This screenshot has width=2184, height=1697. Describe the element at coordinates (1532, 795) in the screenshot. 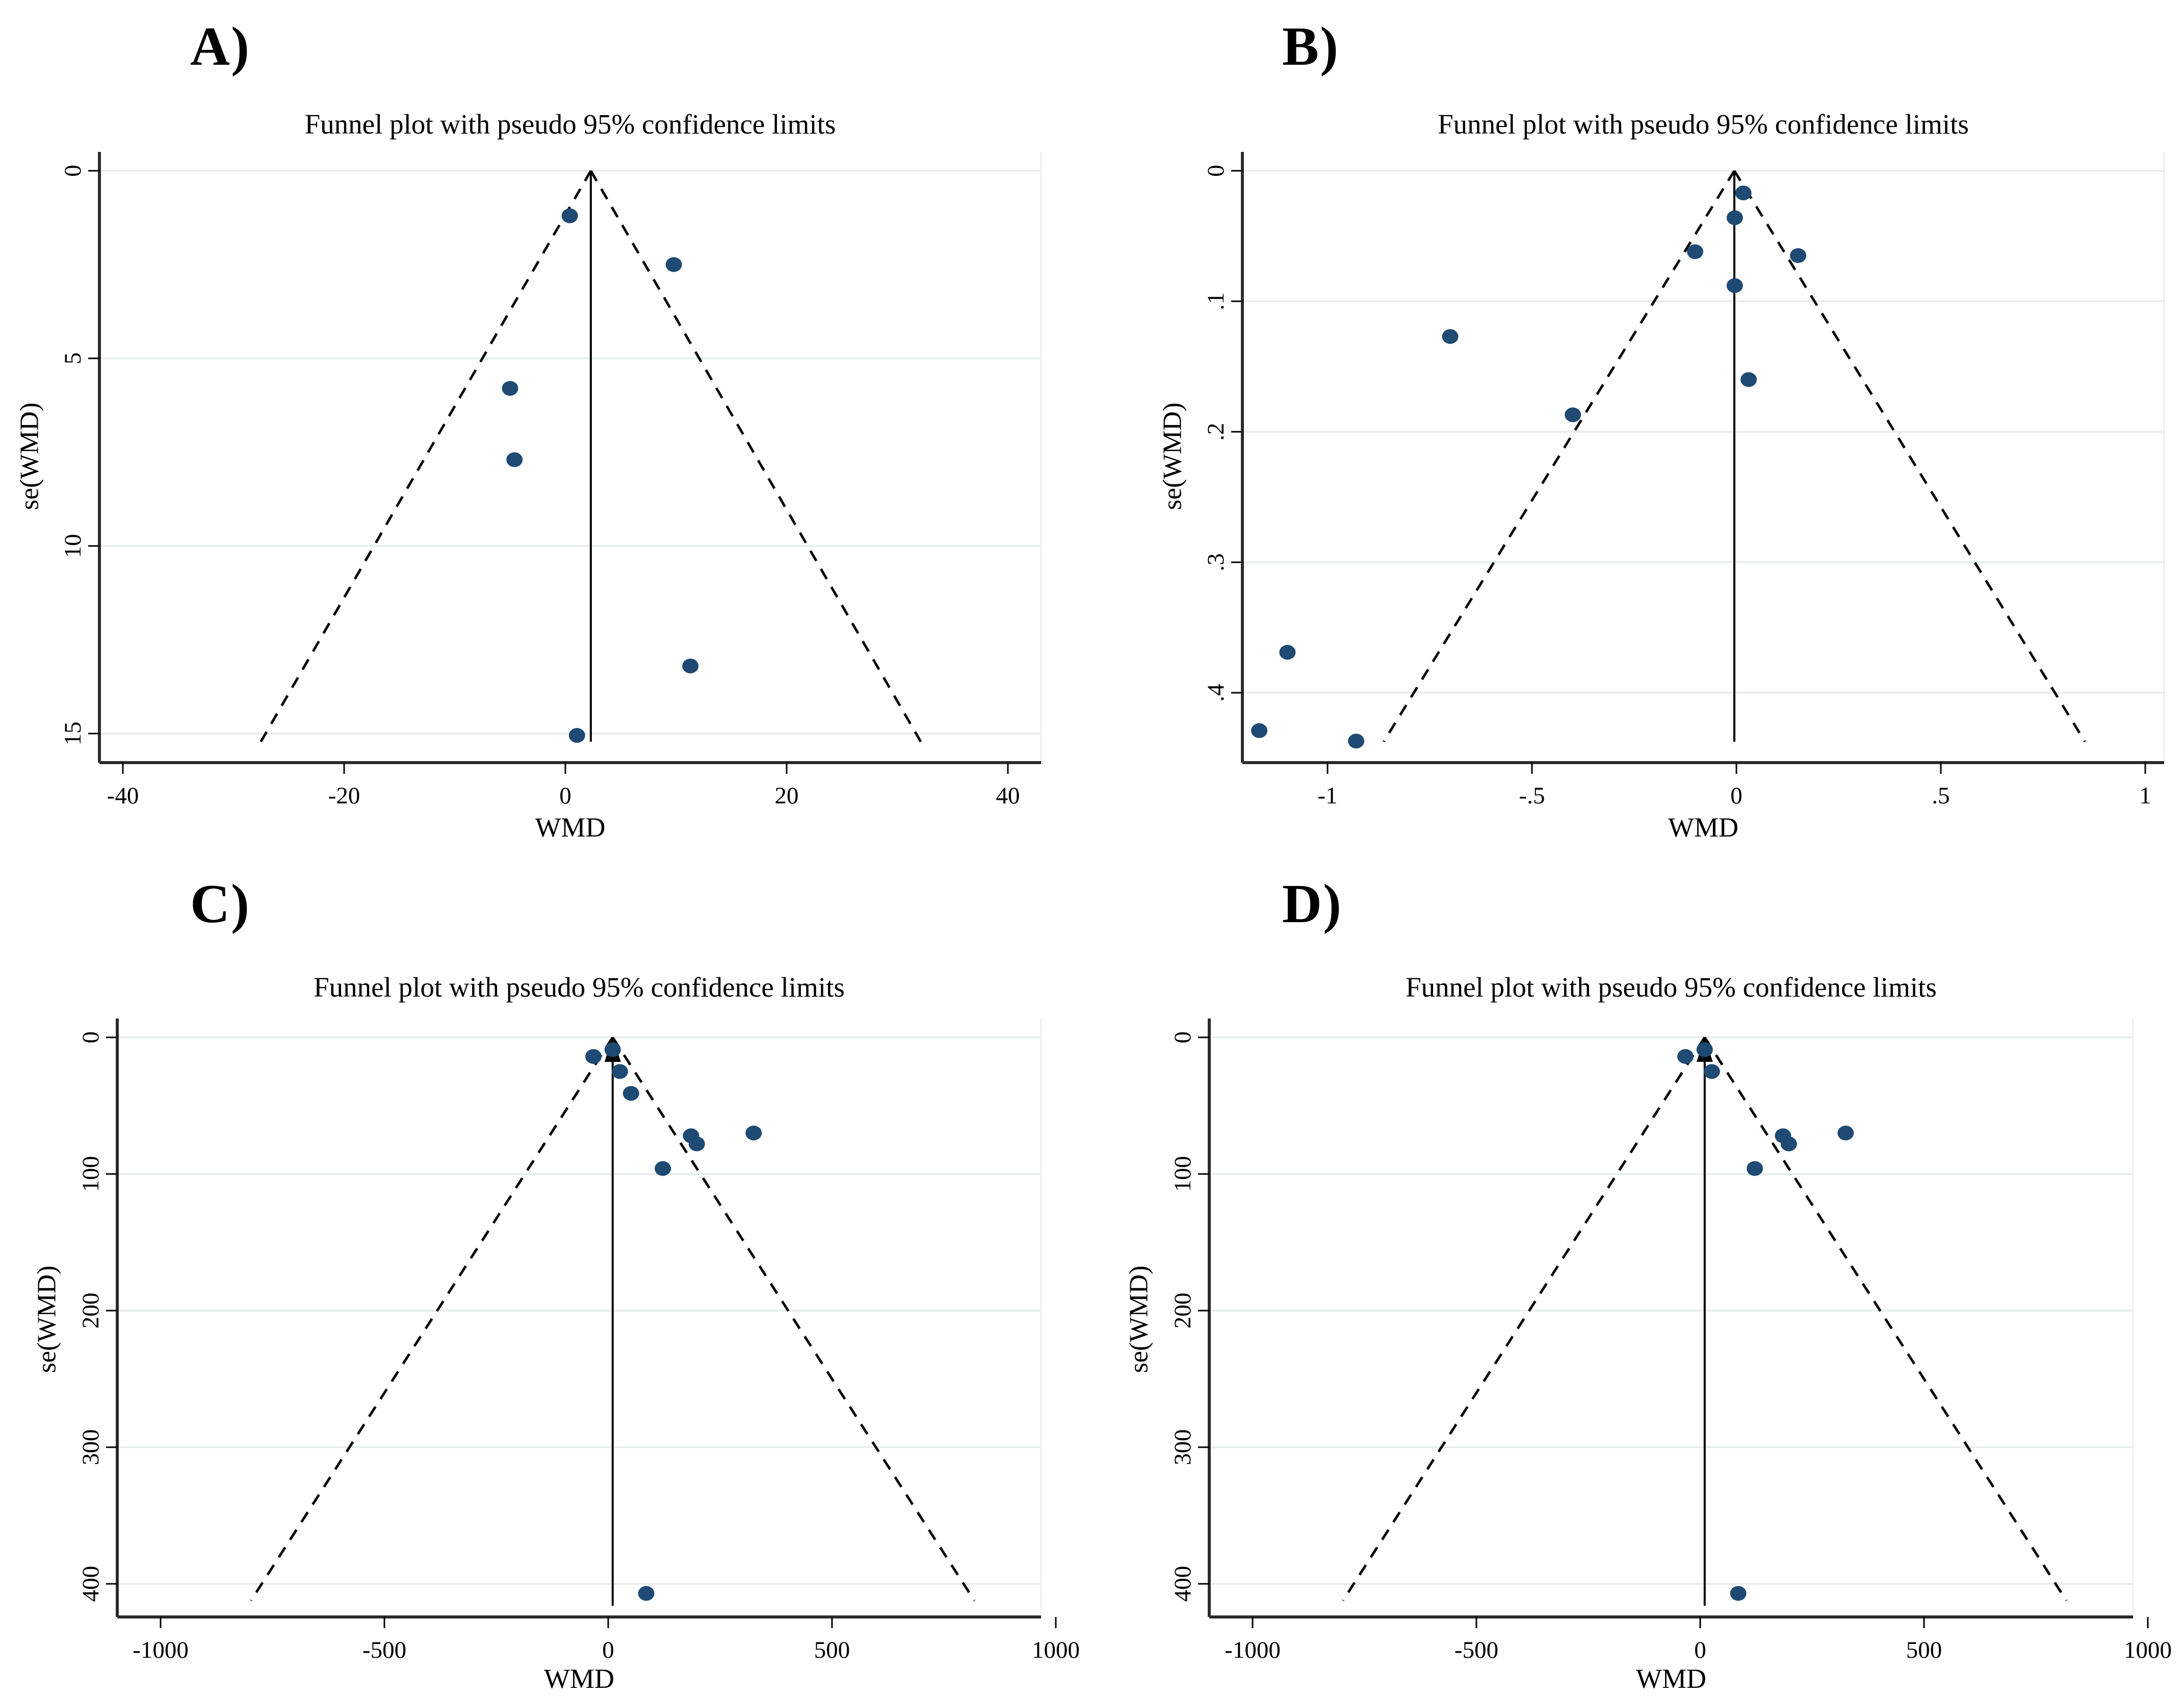

I see `x-tick-label-b: -.5` at that location.